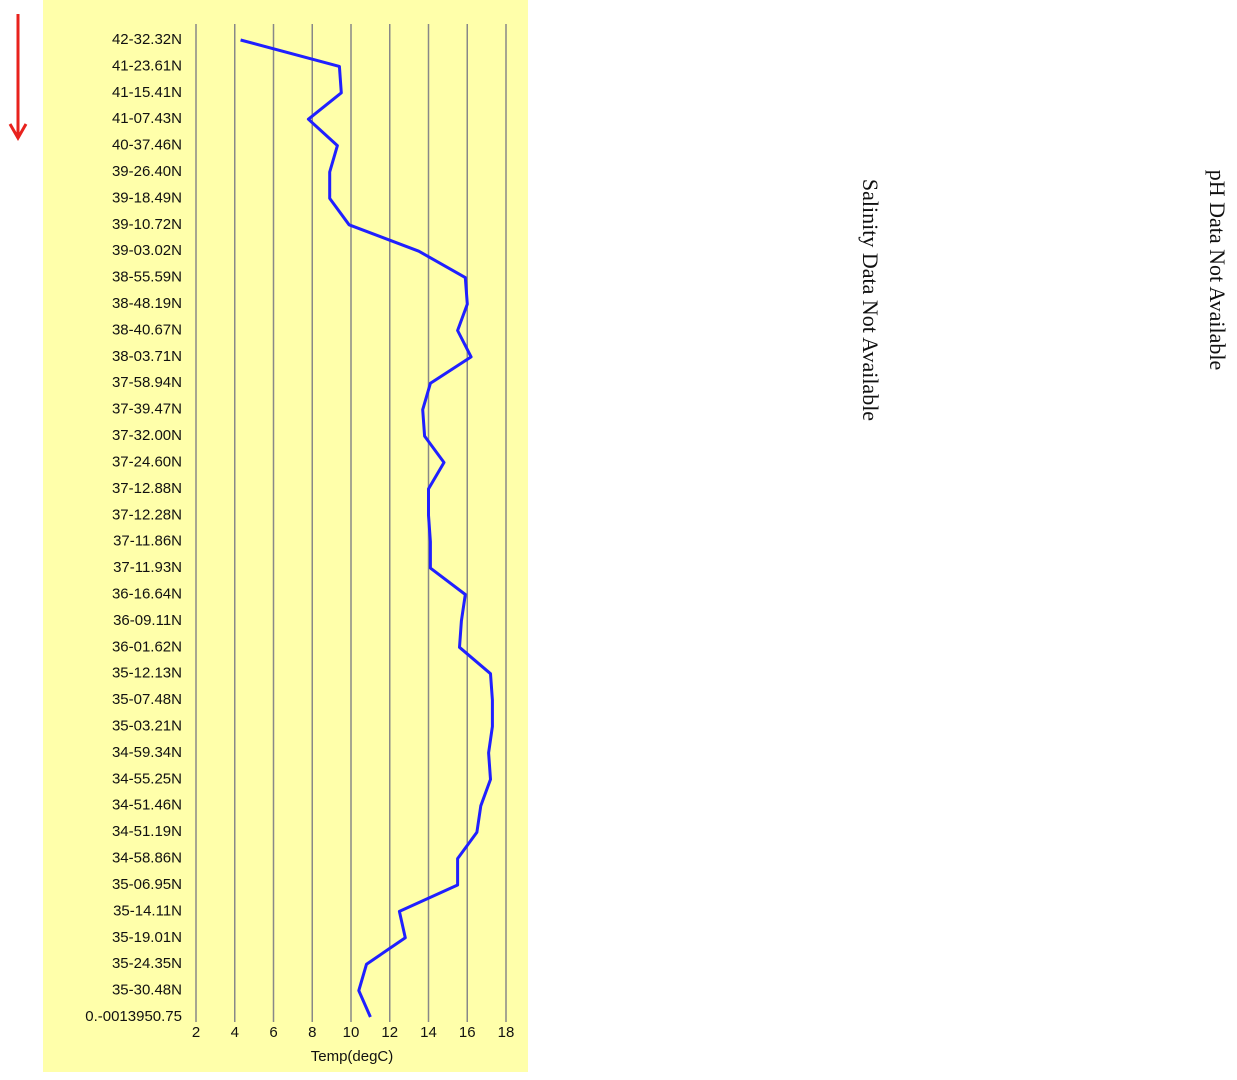 The image size is (1237, 1080). I want to click on y-tick-label: 36-09.11N, so click(147, 620).